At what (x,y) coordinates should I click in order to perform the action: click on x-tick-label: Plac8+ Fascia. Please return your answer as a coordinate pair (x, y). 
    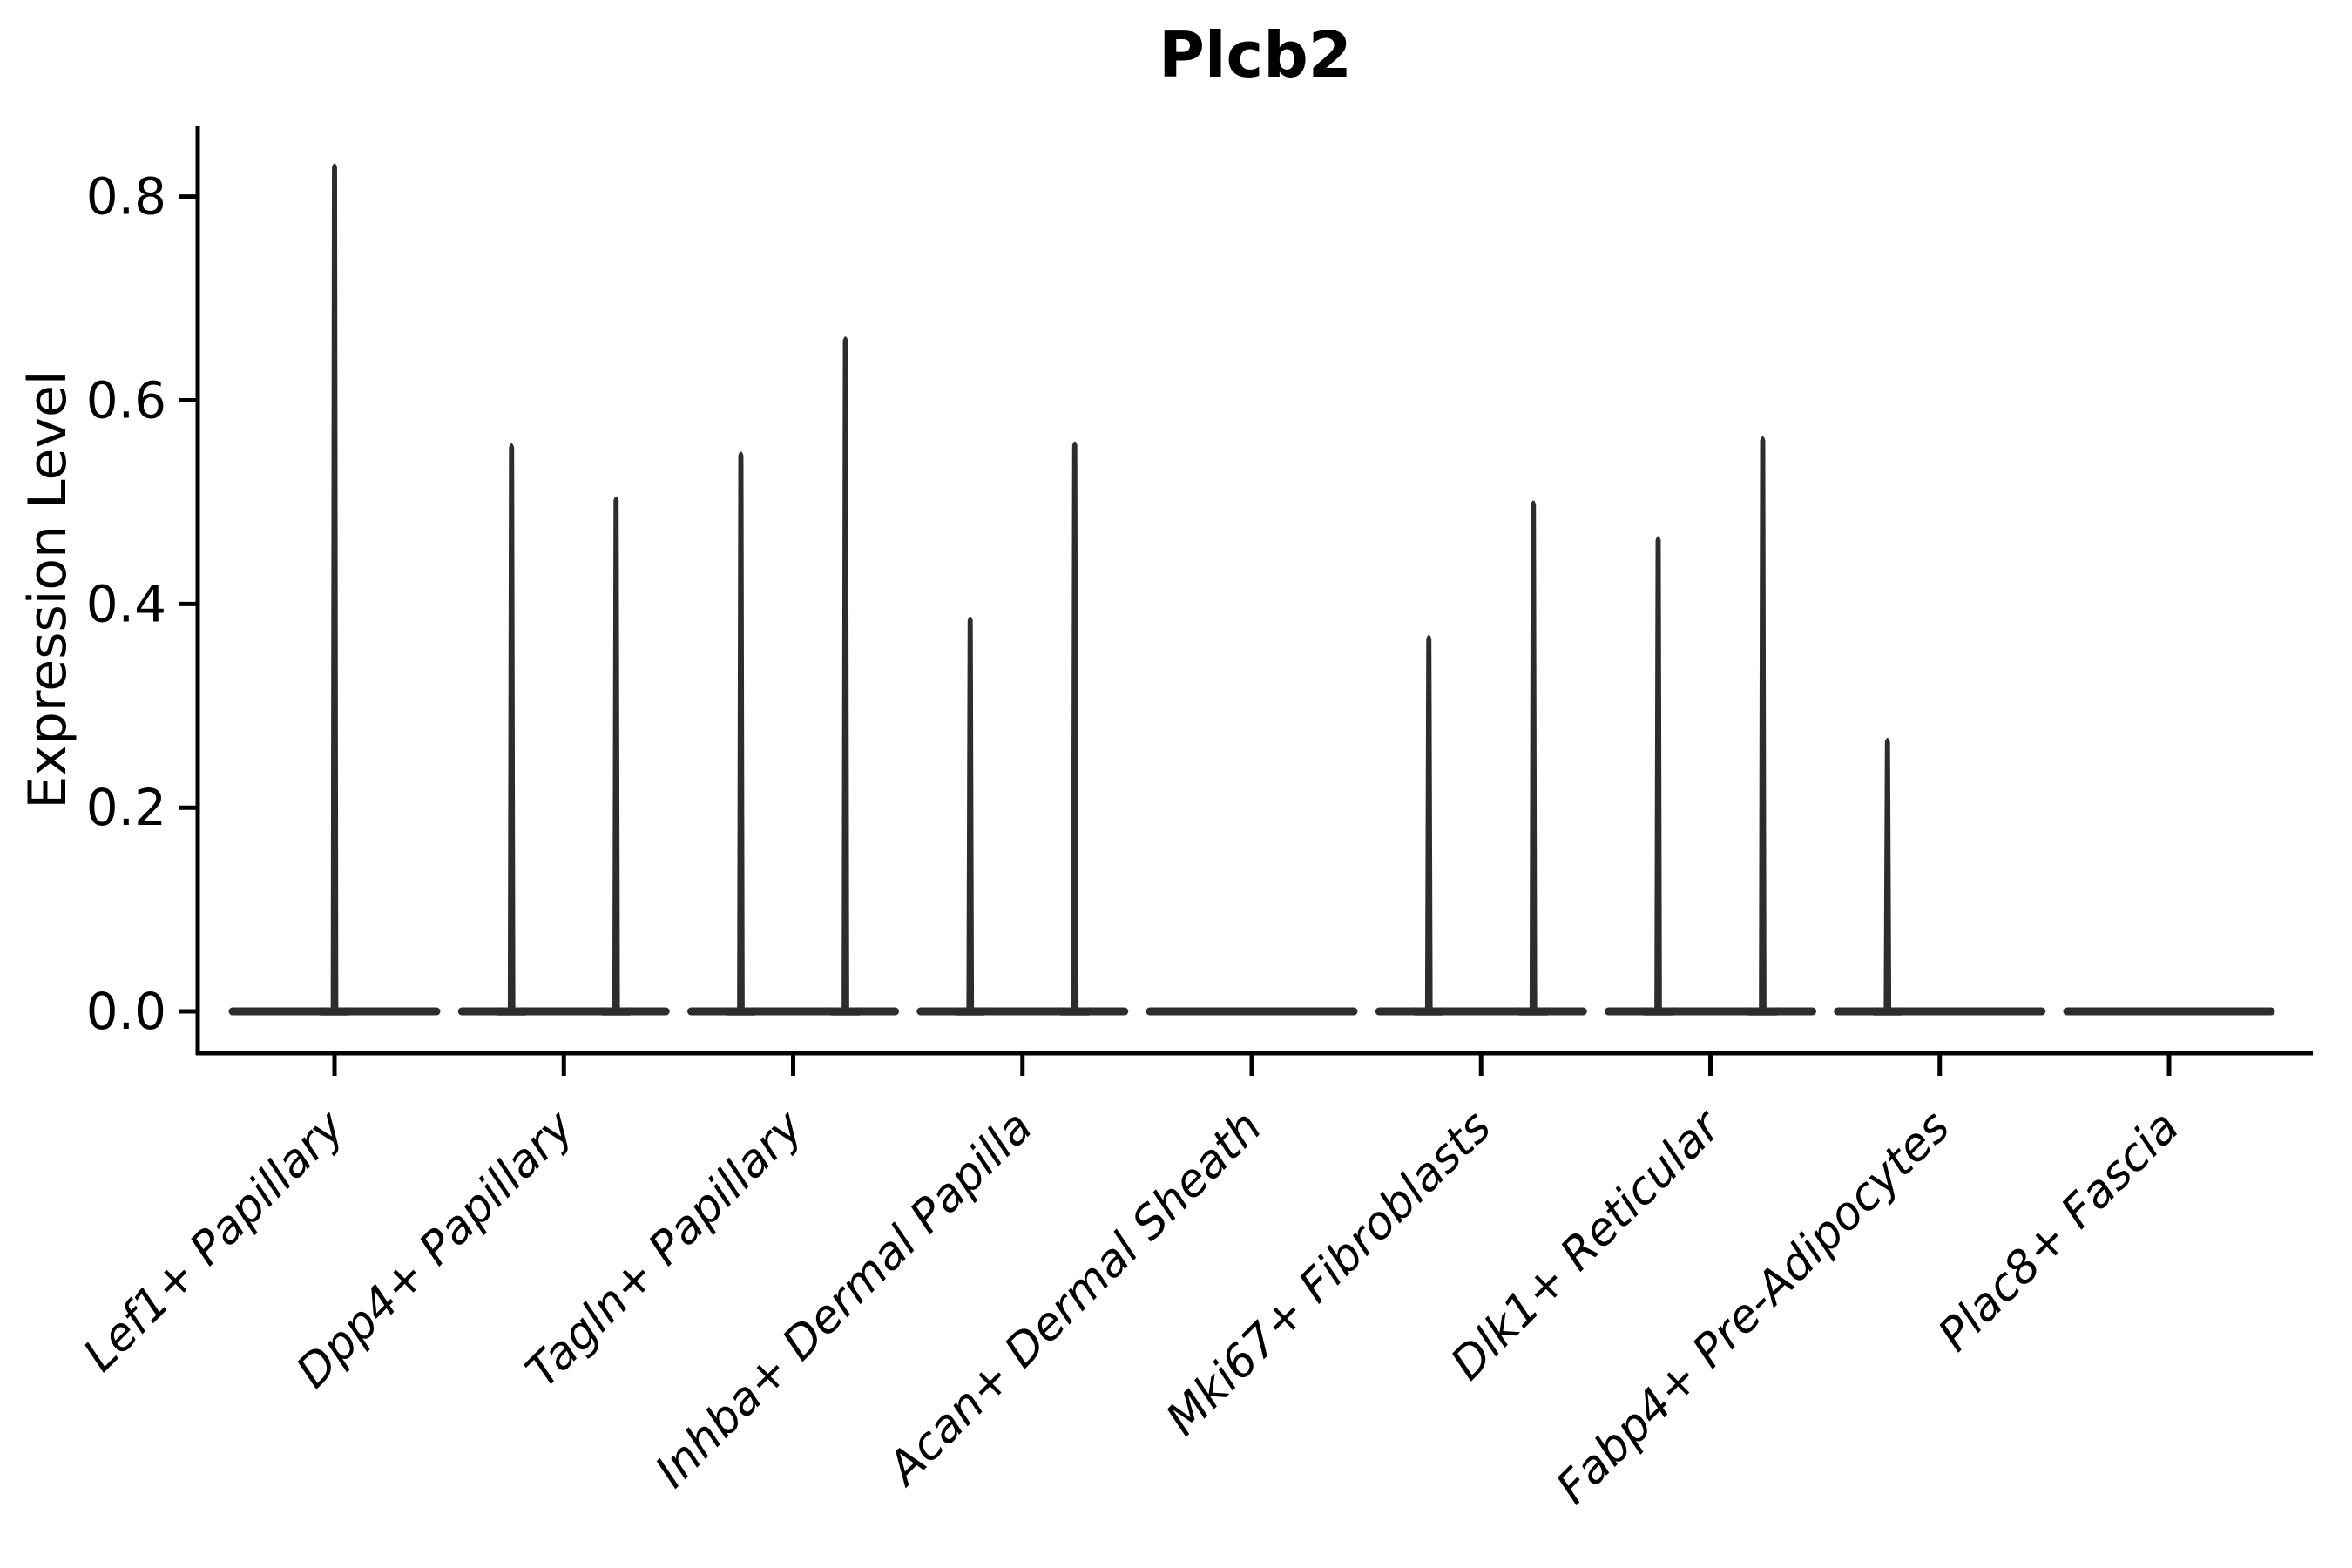
    Looking at the image, I should click on (2059, 1231).